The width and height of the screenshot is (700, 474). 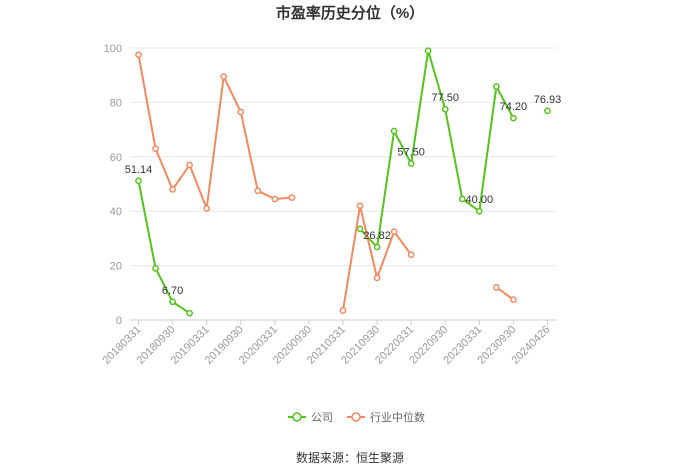 What do you see at coordinates (445, 98) in the screenshot?
I see `data-label: 77.50` at bounding box center [445, 98].